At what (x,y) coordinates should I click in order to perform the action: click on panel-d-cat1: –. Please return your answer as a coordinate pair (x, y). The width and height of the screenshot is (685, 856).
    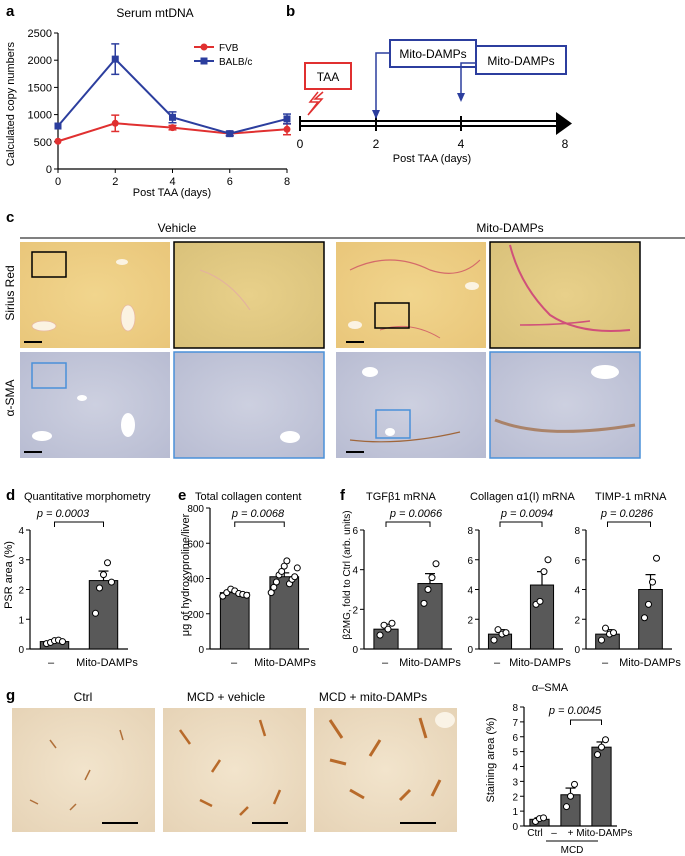
    Looking at the image, I should click on (51, 663).